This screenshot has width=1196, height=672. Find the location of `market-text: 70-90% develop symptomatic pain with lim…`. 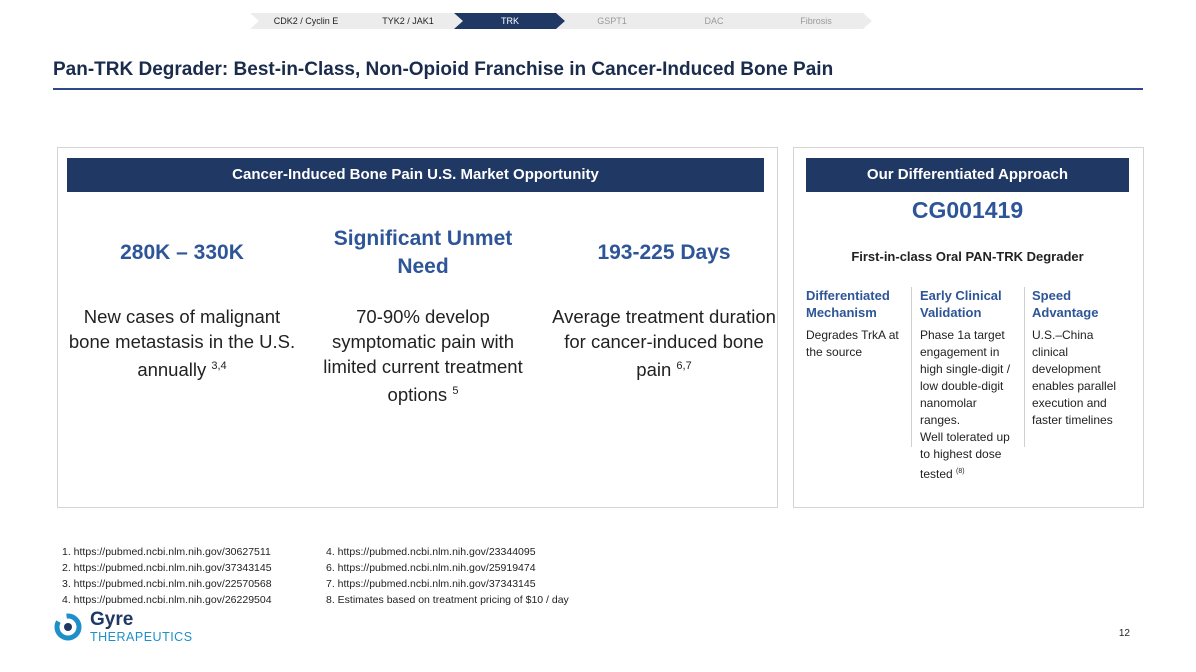

market-text: 70-90% develop symptomatic pain with lim… is located at coordinates (423, 355).